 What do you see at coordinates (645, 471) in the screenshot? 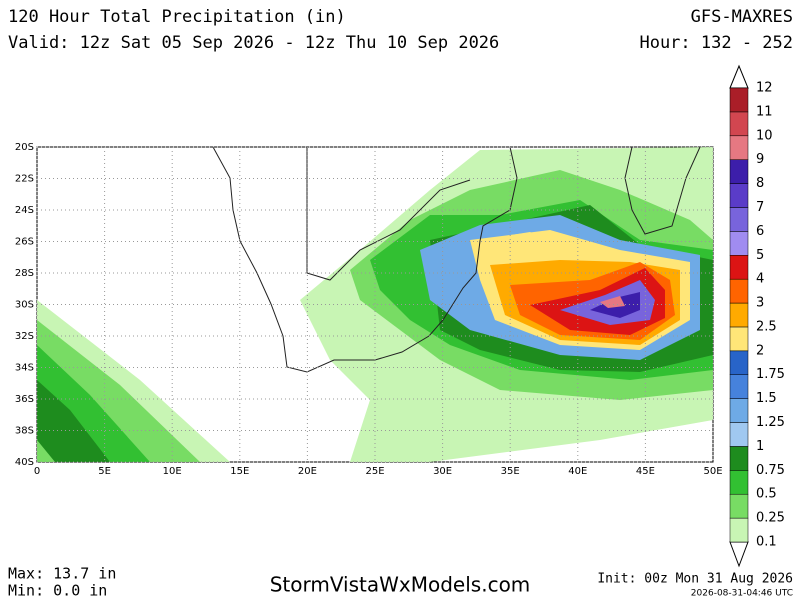
I see `lon-label: 45E` at bounding box center [645, 471].